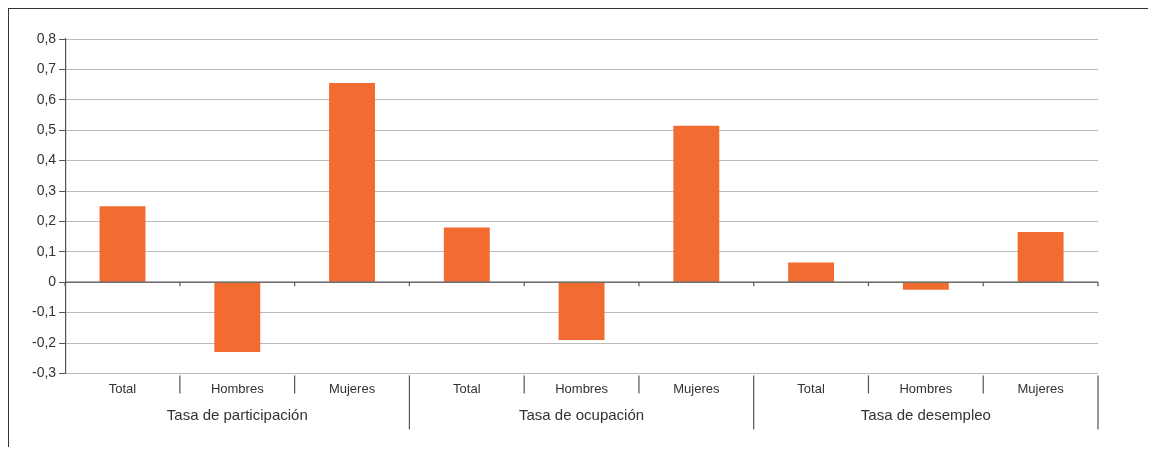 Image resolution: width=1155 pixels, height=454 pixels. What do you see at coordinates (46, 37) in the screenshot?
I see `y-tick-label: 0,8` at bounding box center [46, 37].